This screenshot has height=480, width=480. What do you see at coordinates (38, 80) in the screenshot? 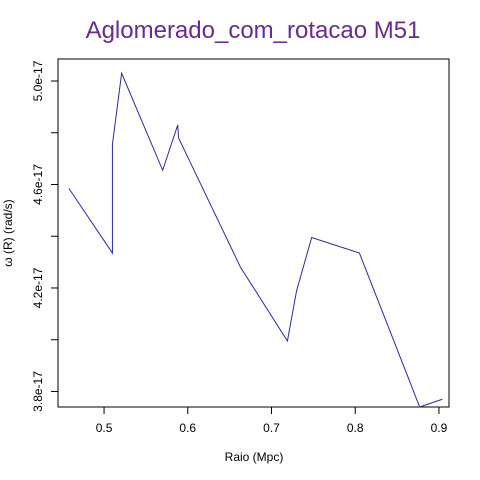
I see `y-tick-label: 5.0e-17` at bounding box center [38, 80].